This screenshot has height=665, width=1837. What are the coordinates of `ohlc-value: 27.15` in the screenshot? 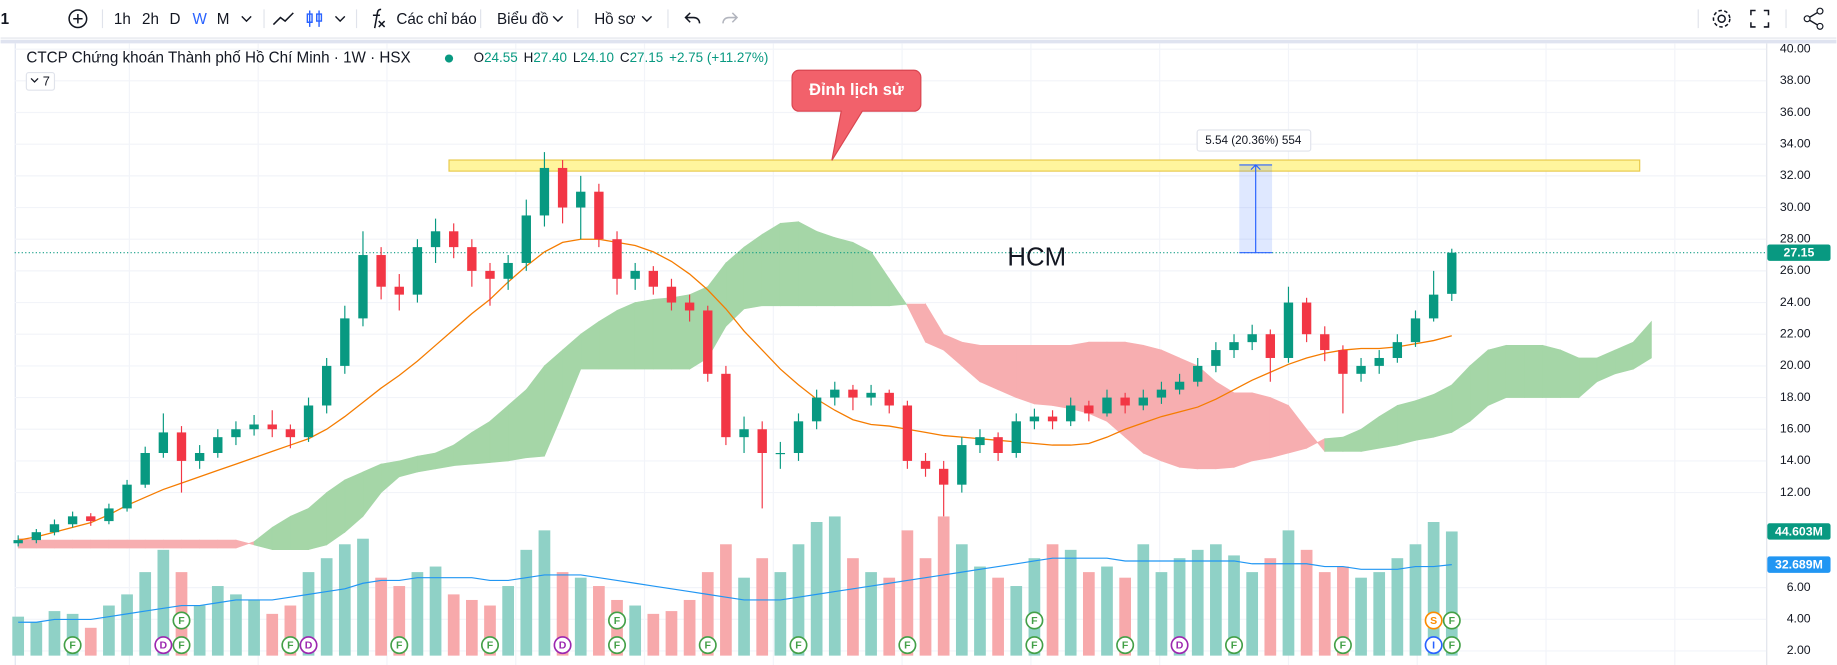 It's located at (647, 57).